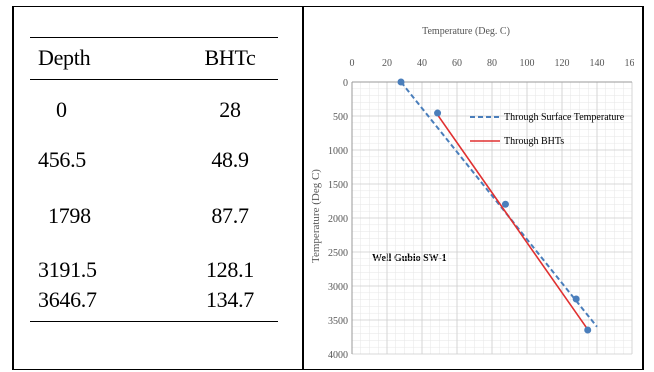  I want to click on table-cell-depth: 3191.5, so click(67, 269).